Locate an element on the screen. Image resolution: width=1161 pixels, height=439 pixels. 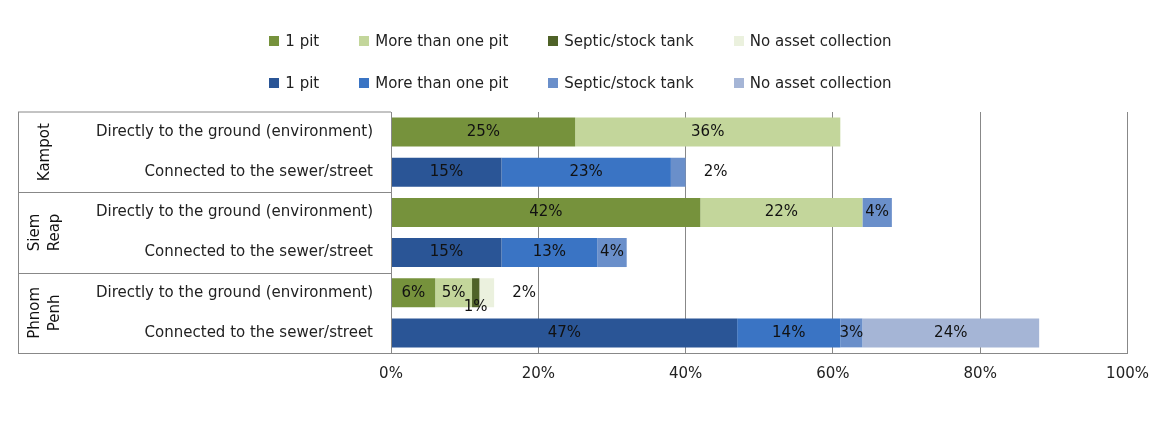
data-label: 36% is located at coordinates (708, 130).